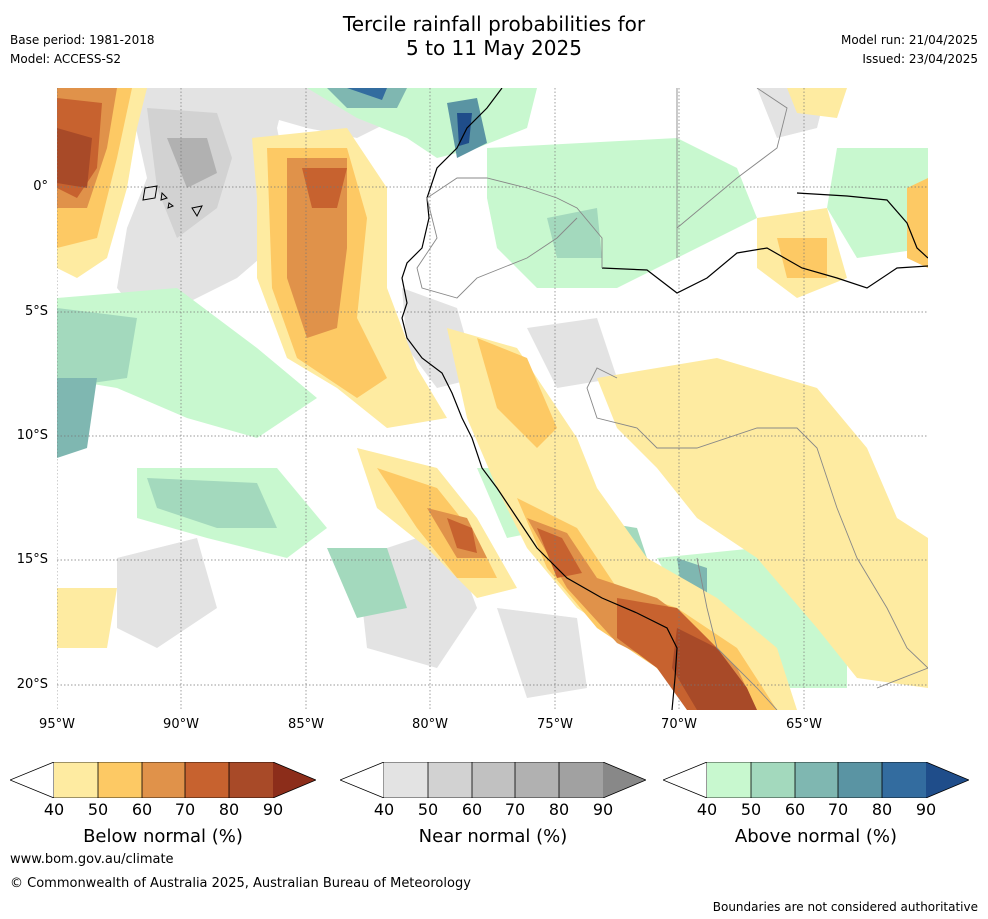 This screenshot has width=988, height=919. I want to click on colorbar-below-svg, so click(163, 780).